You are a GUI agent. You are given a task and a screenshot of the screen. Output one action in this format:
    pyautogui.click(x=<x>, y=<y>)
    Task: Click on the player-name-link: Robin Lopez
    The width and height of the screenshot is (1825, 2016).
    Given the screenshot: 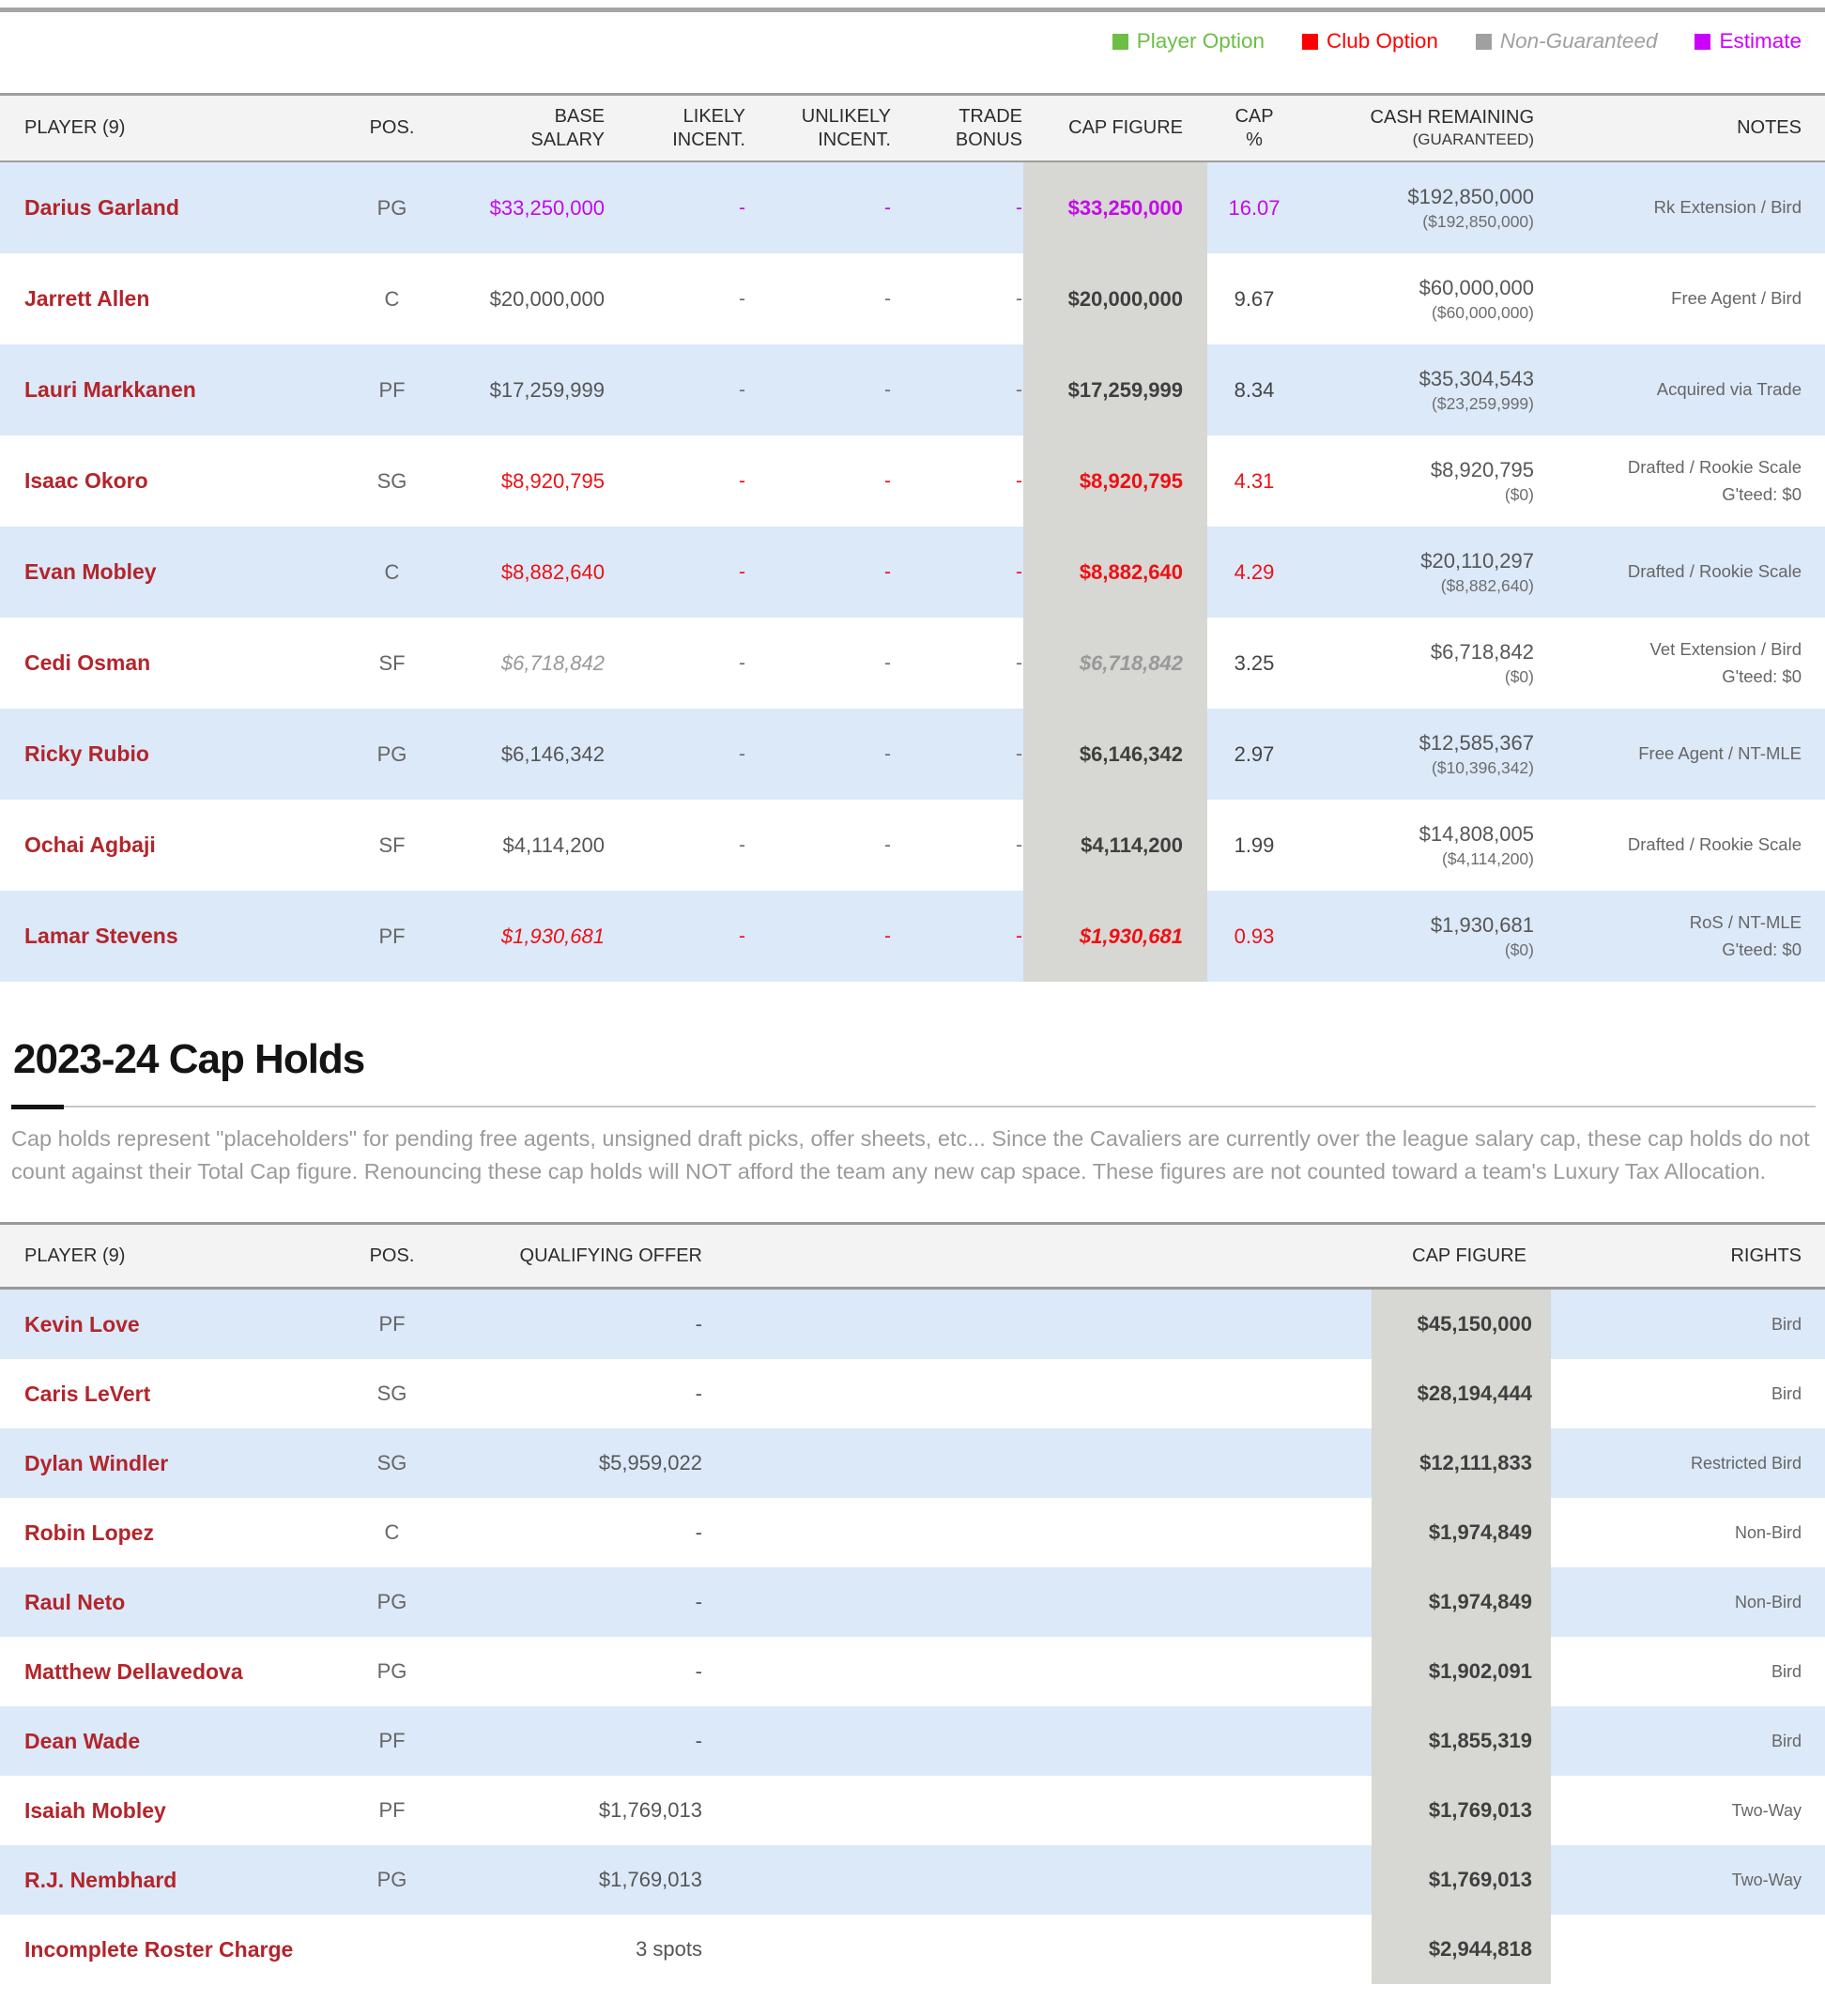 What is the action you would take?
    pyautogui.click(x=89, y=1532)
    